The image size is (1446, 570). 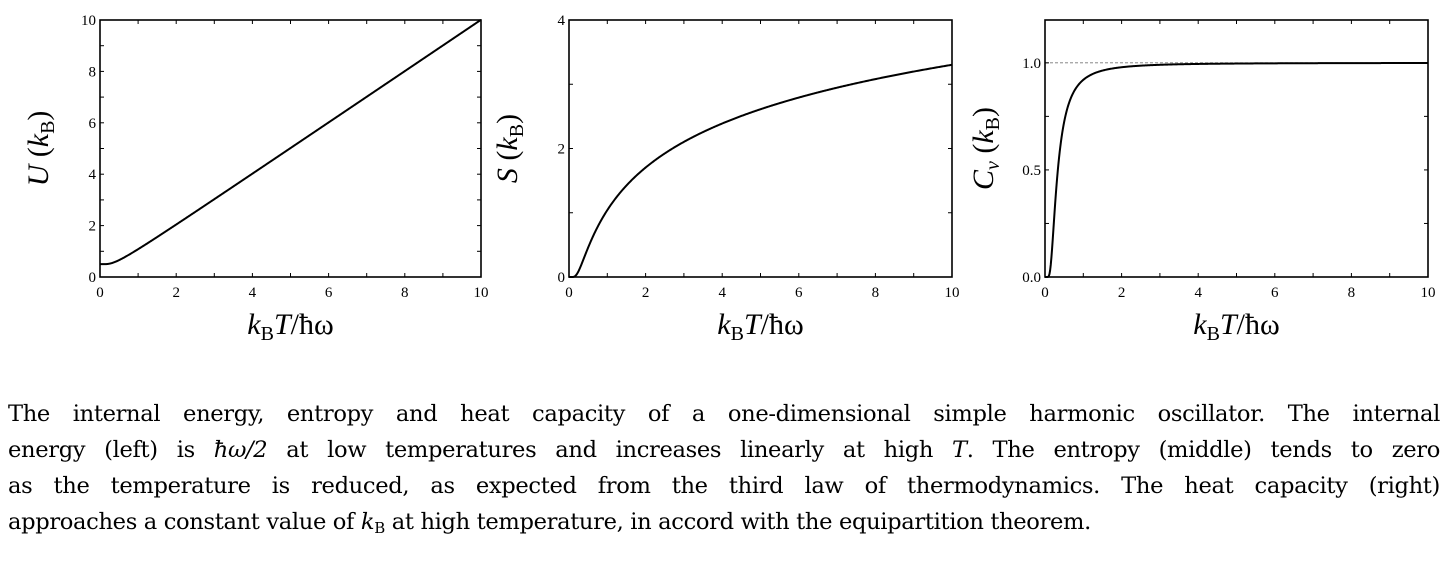 What do you see at coordinates (509, 148) in the screenshot?
I see `y-axis-label: S (kB)` at bounding box center [509, 148].